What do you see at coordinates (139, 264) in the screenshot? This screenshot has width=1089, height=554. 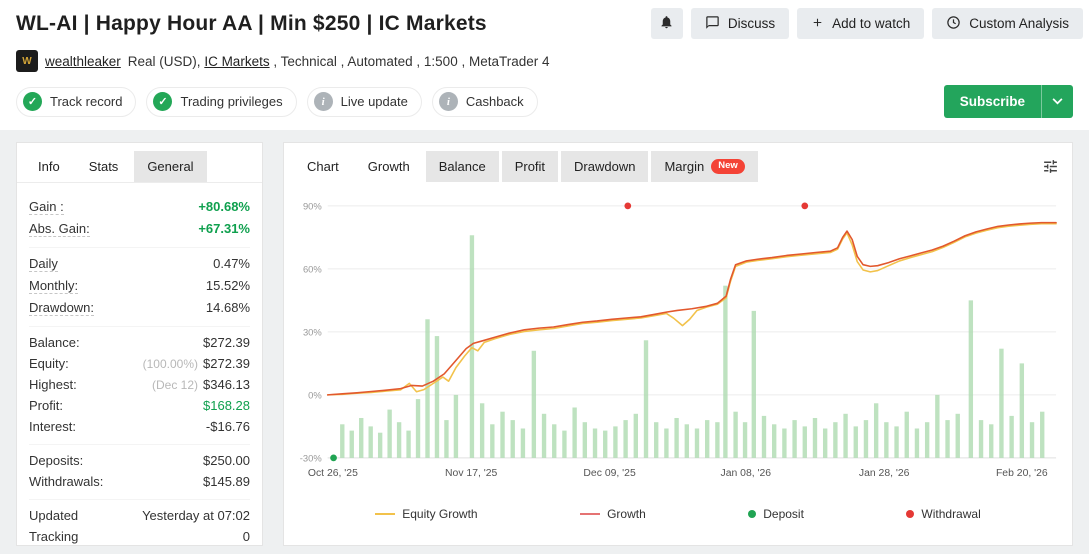 I see `stat-row-daily: Daily 0.47%` at bounding box center [139, 264].